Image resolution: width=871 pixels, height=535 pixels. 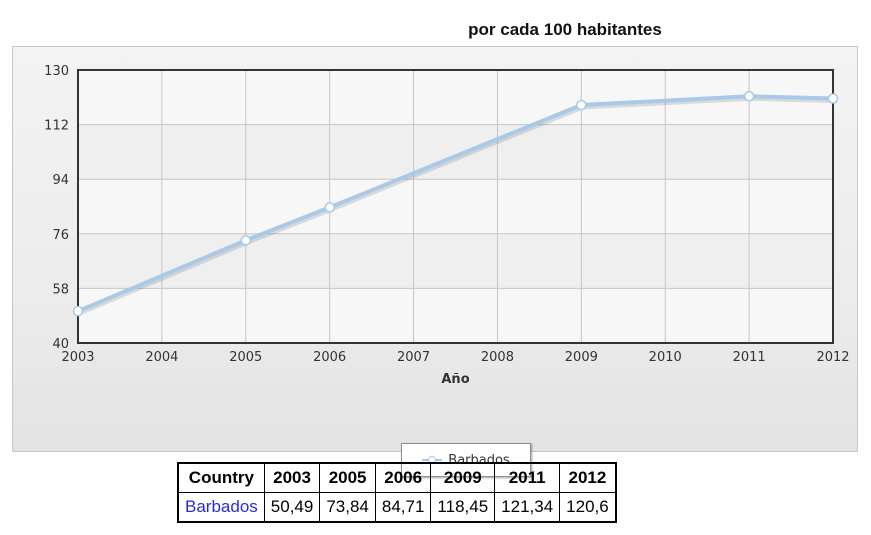 What do you see at coordinates (497, 357) in the screenshot?
I see `x-tick-label: 2008` at bounding box center [497, 357].